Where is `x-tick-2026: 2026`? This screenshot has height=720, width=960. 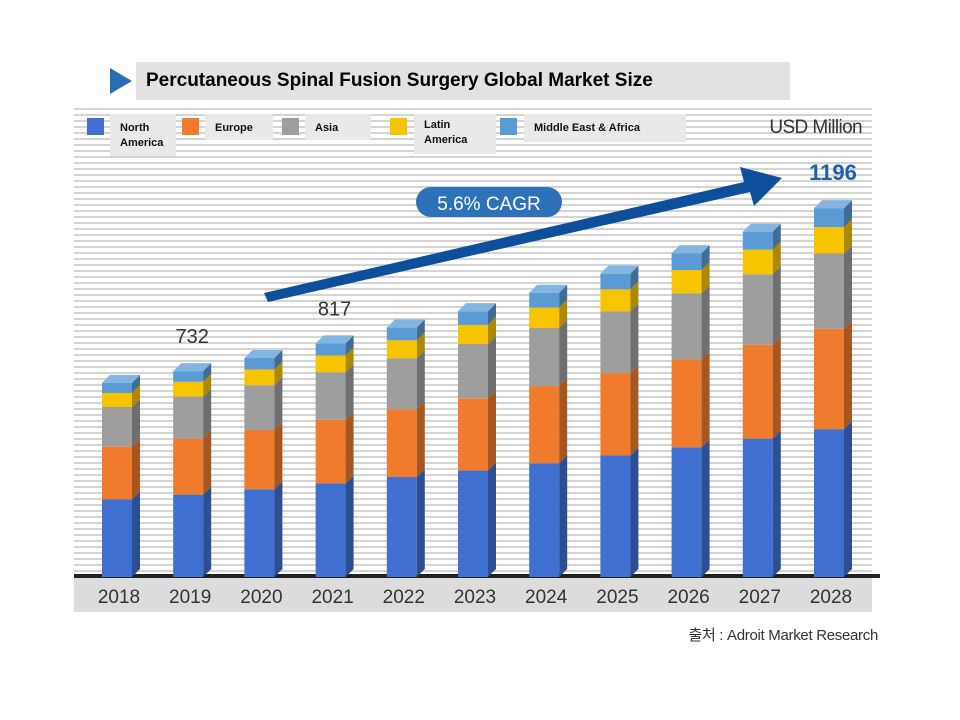
x-tick-2026: 2026 is located at coordinates (688, 597).